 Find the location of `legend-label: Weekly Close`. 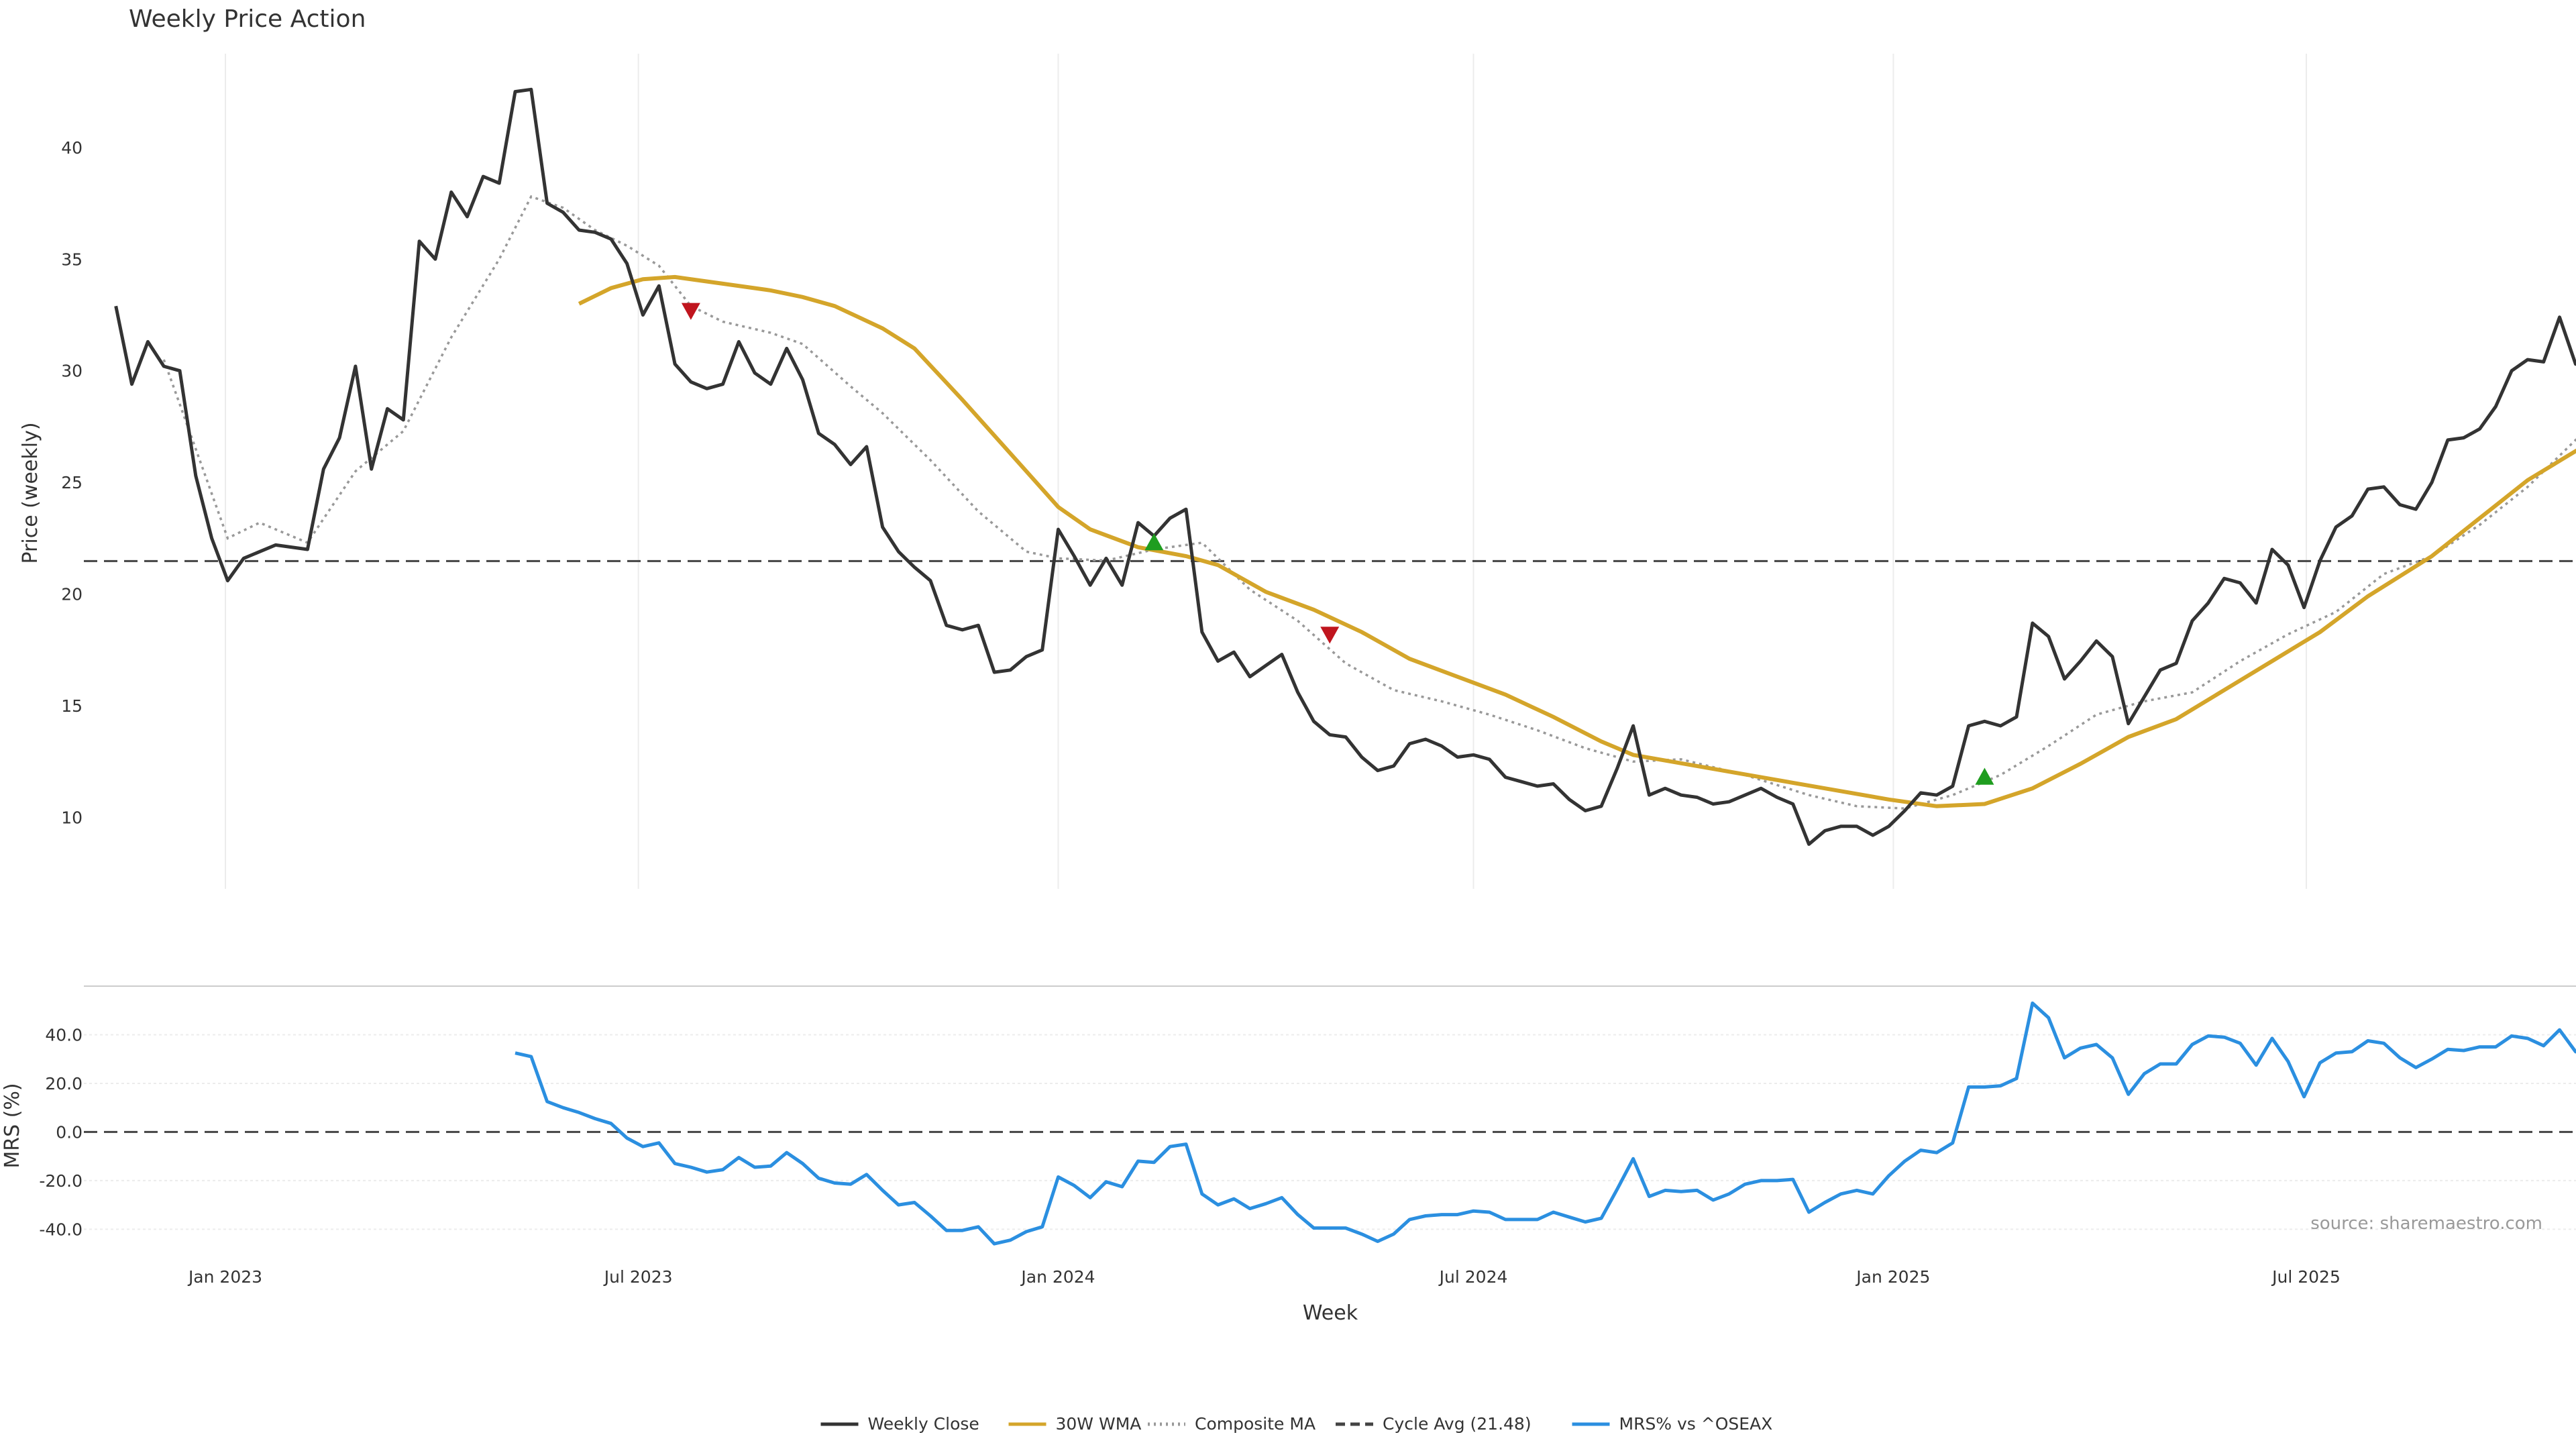

legend-label: Weekly Close is located at coordinates (923, 1424).